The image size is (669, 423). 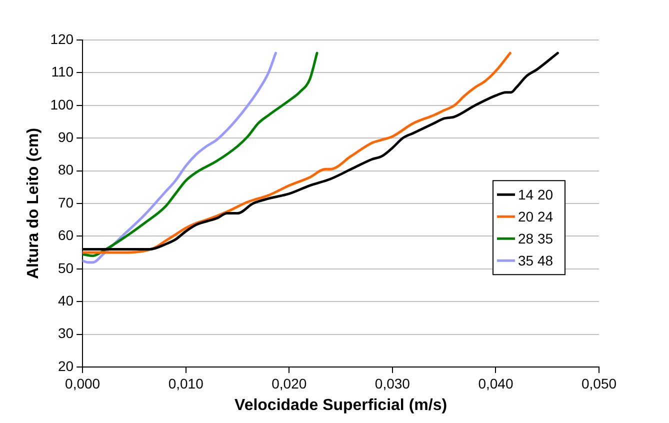 What do you see at coordinates (66, 235) in the screenshot?
I see `y-tick-label: 60` at bounding box center [66, 235].